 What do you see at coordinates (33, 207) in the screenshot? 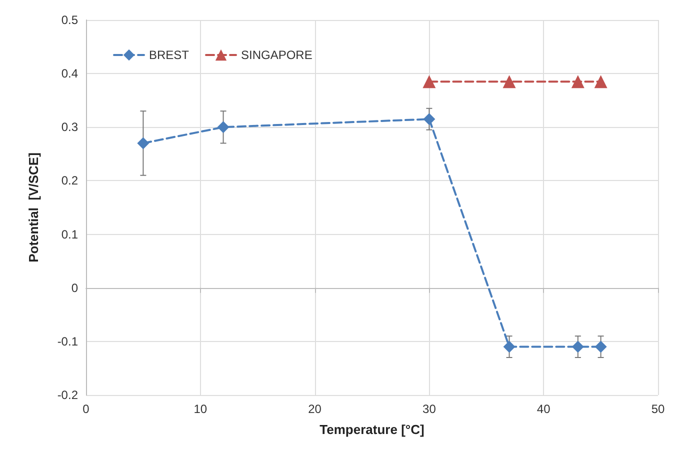
I see `y-axis-title: Potential [V/SCE]` at bounding box center [33, 207].